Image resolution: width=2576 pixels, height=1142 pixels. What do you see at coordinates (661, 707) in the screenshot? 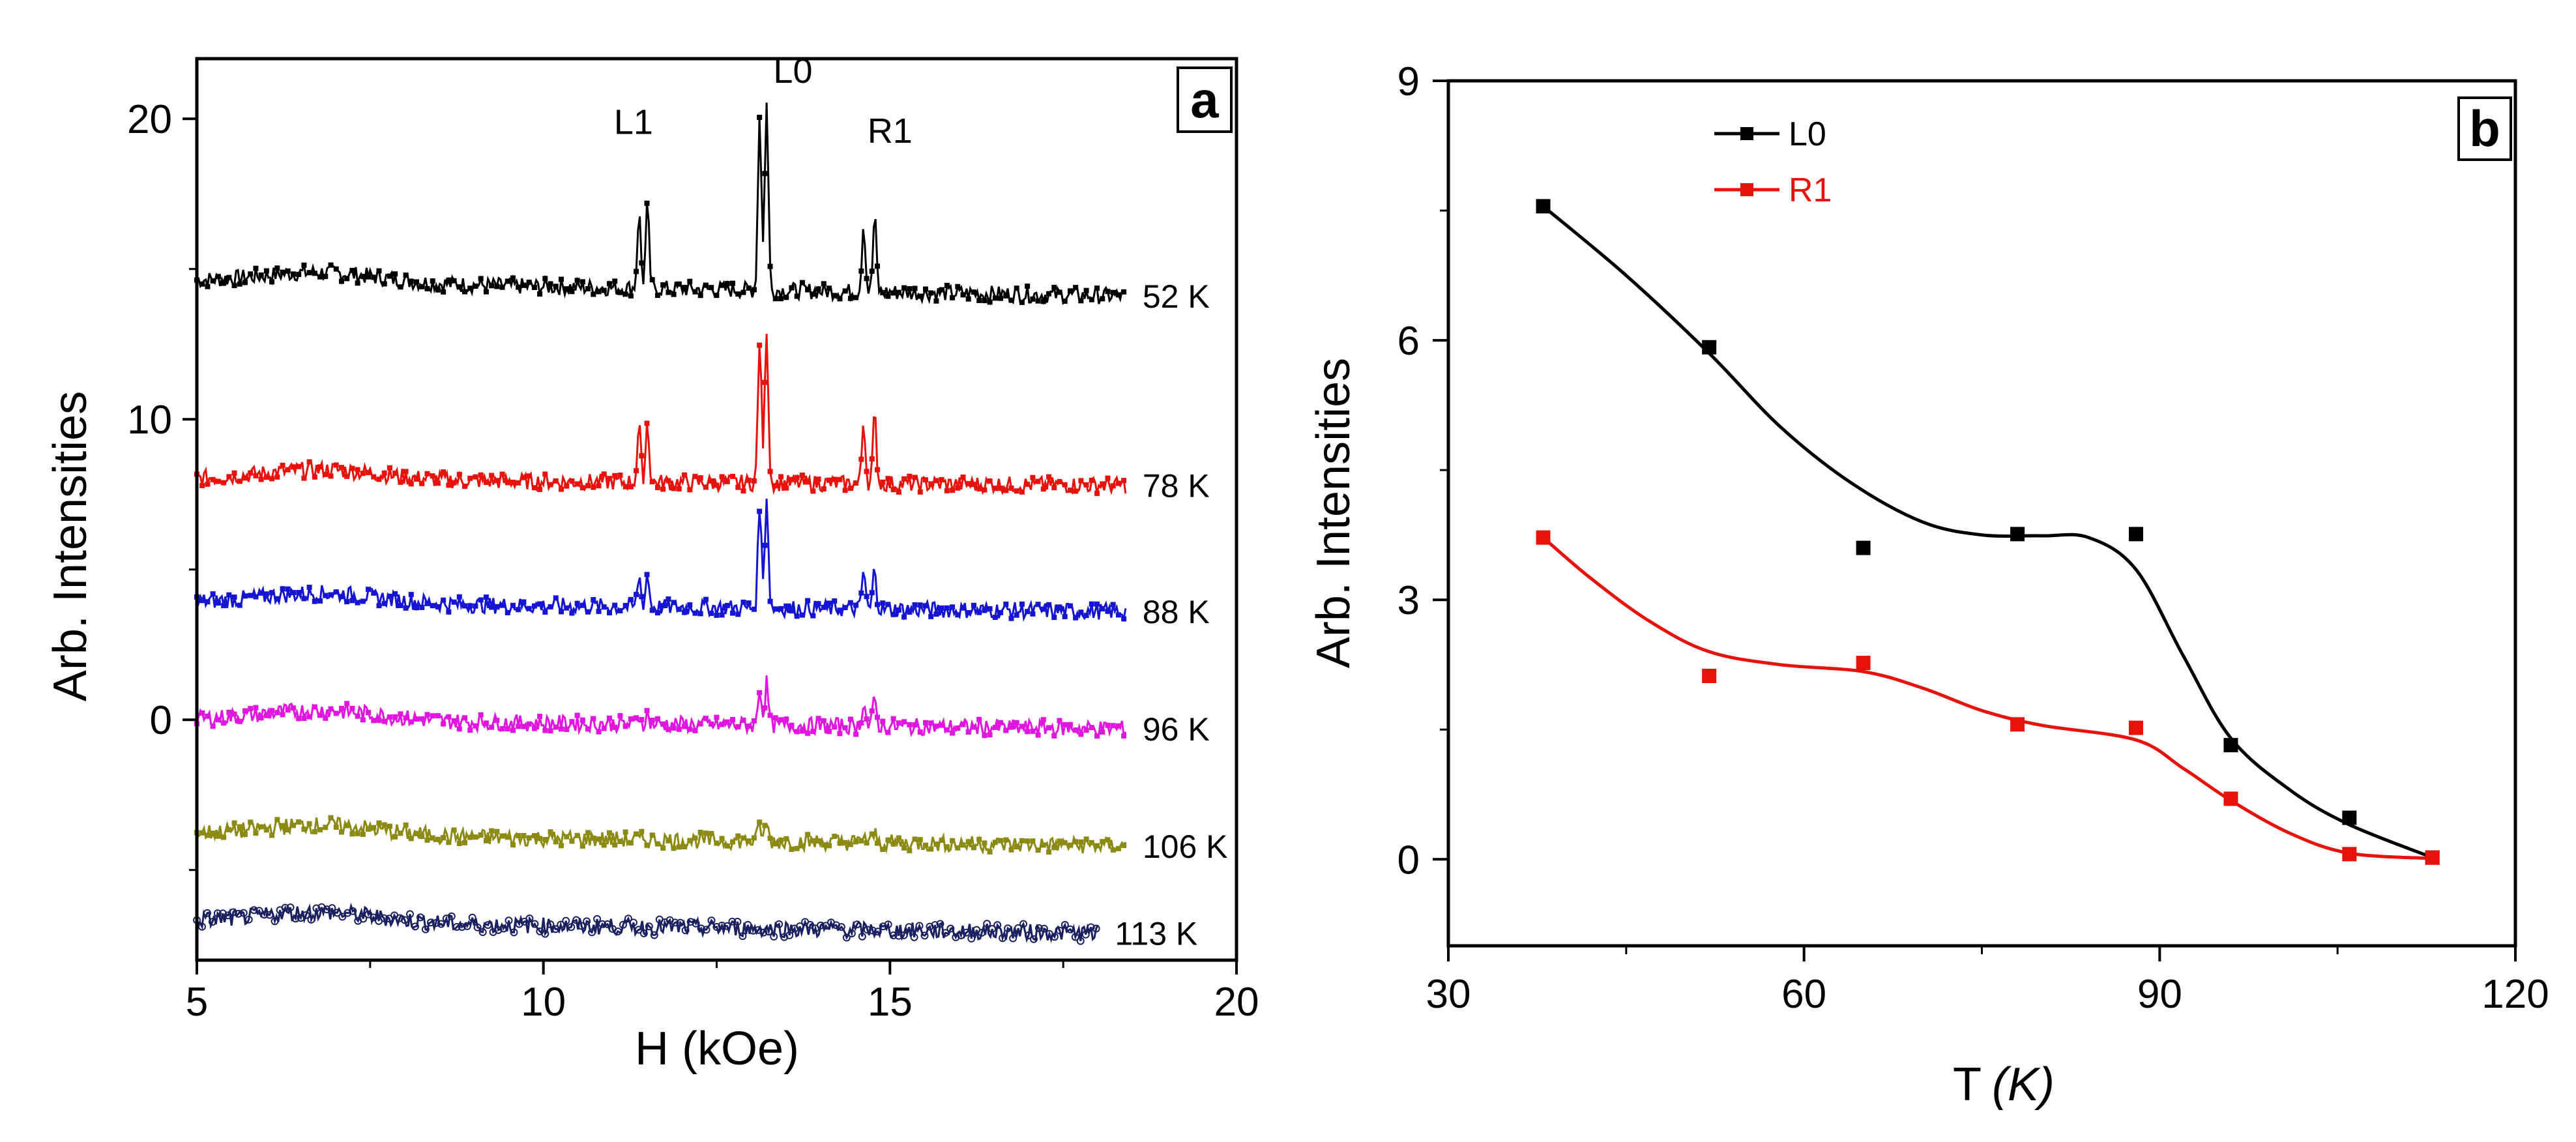
I see `panel-a-series-line` at bounding box center [661, 707].